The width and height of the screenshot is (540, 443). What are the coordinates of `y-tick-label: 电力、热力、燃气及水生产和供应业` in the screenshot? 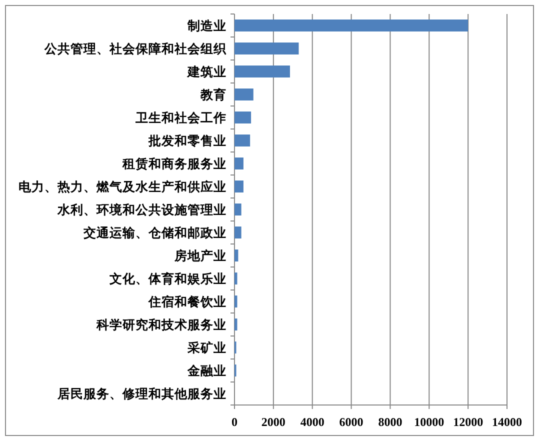 It's located at (122, 186).